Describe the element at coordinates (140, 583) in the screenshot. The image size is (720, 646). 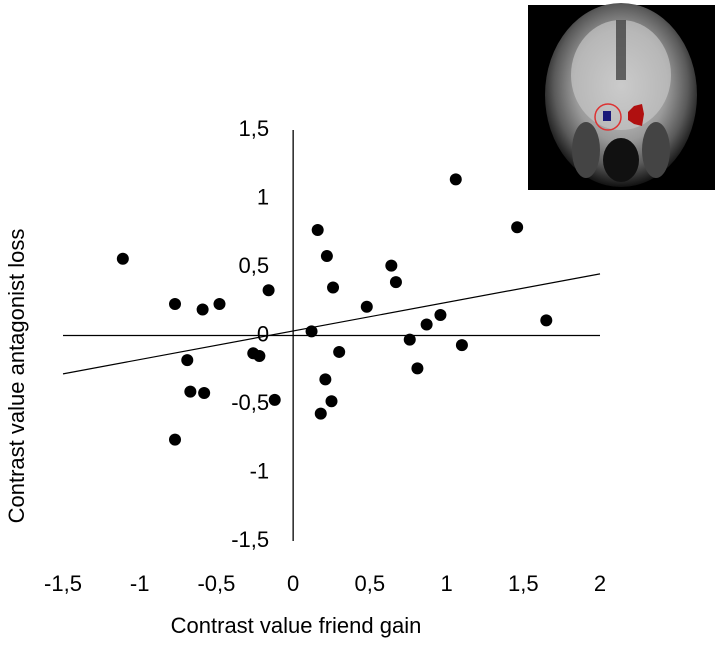
I see `x-tick-label: -1` at that location.